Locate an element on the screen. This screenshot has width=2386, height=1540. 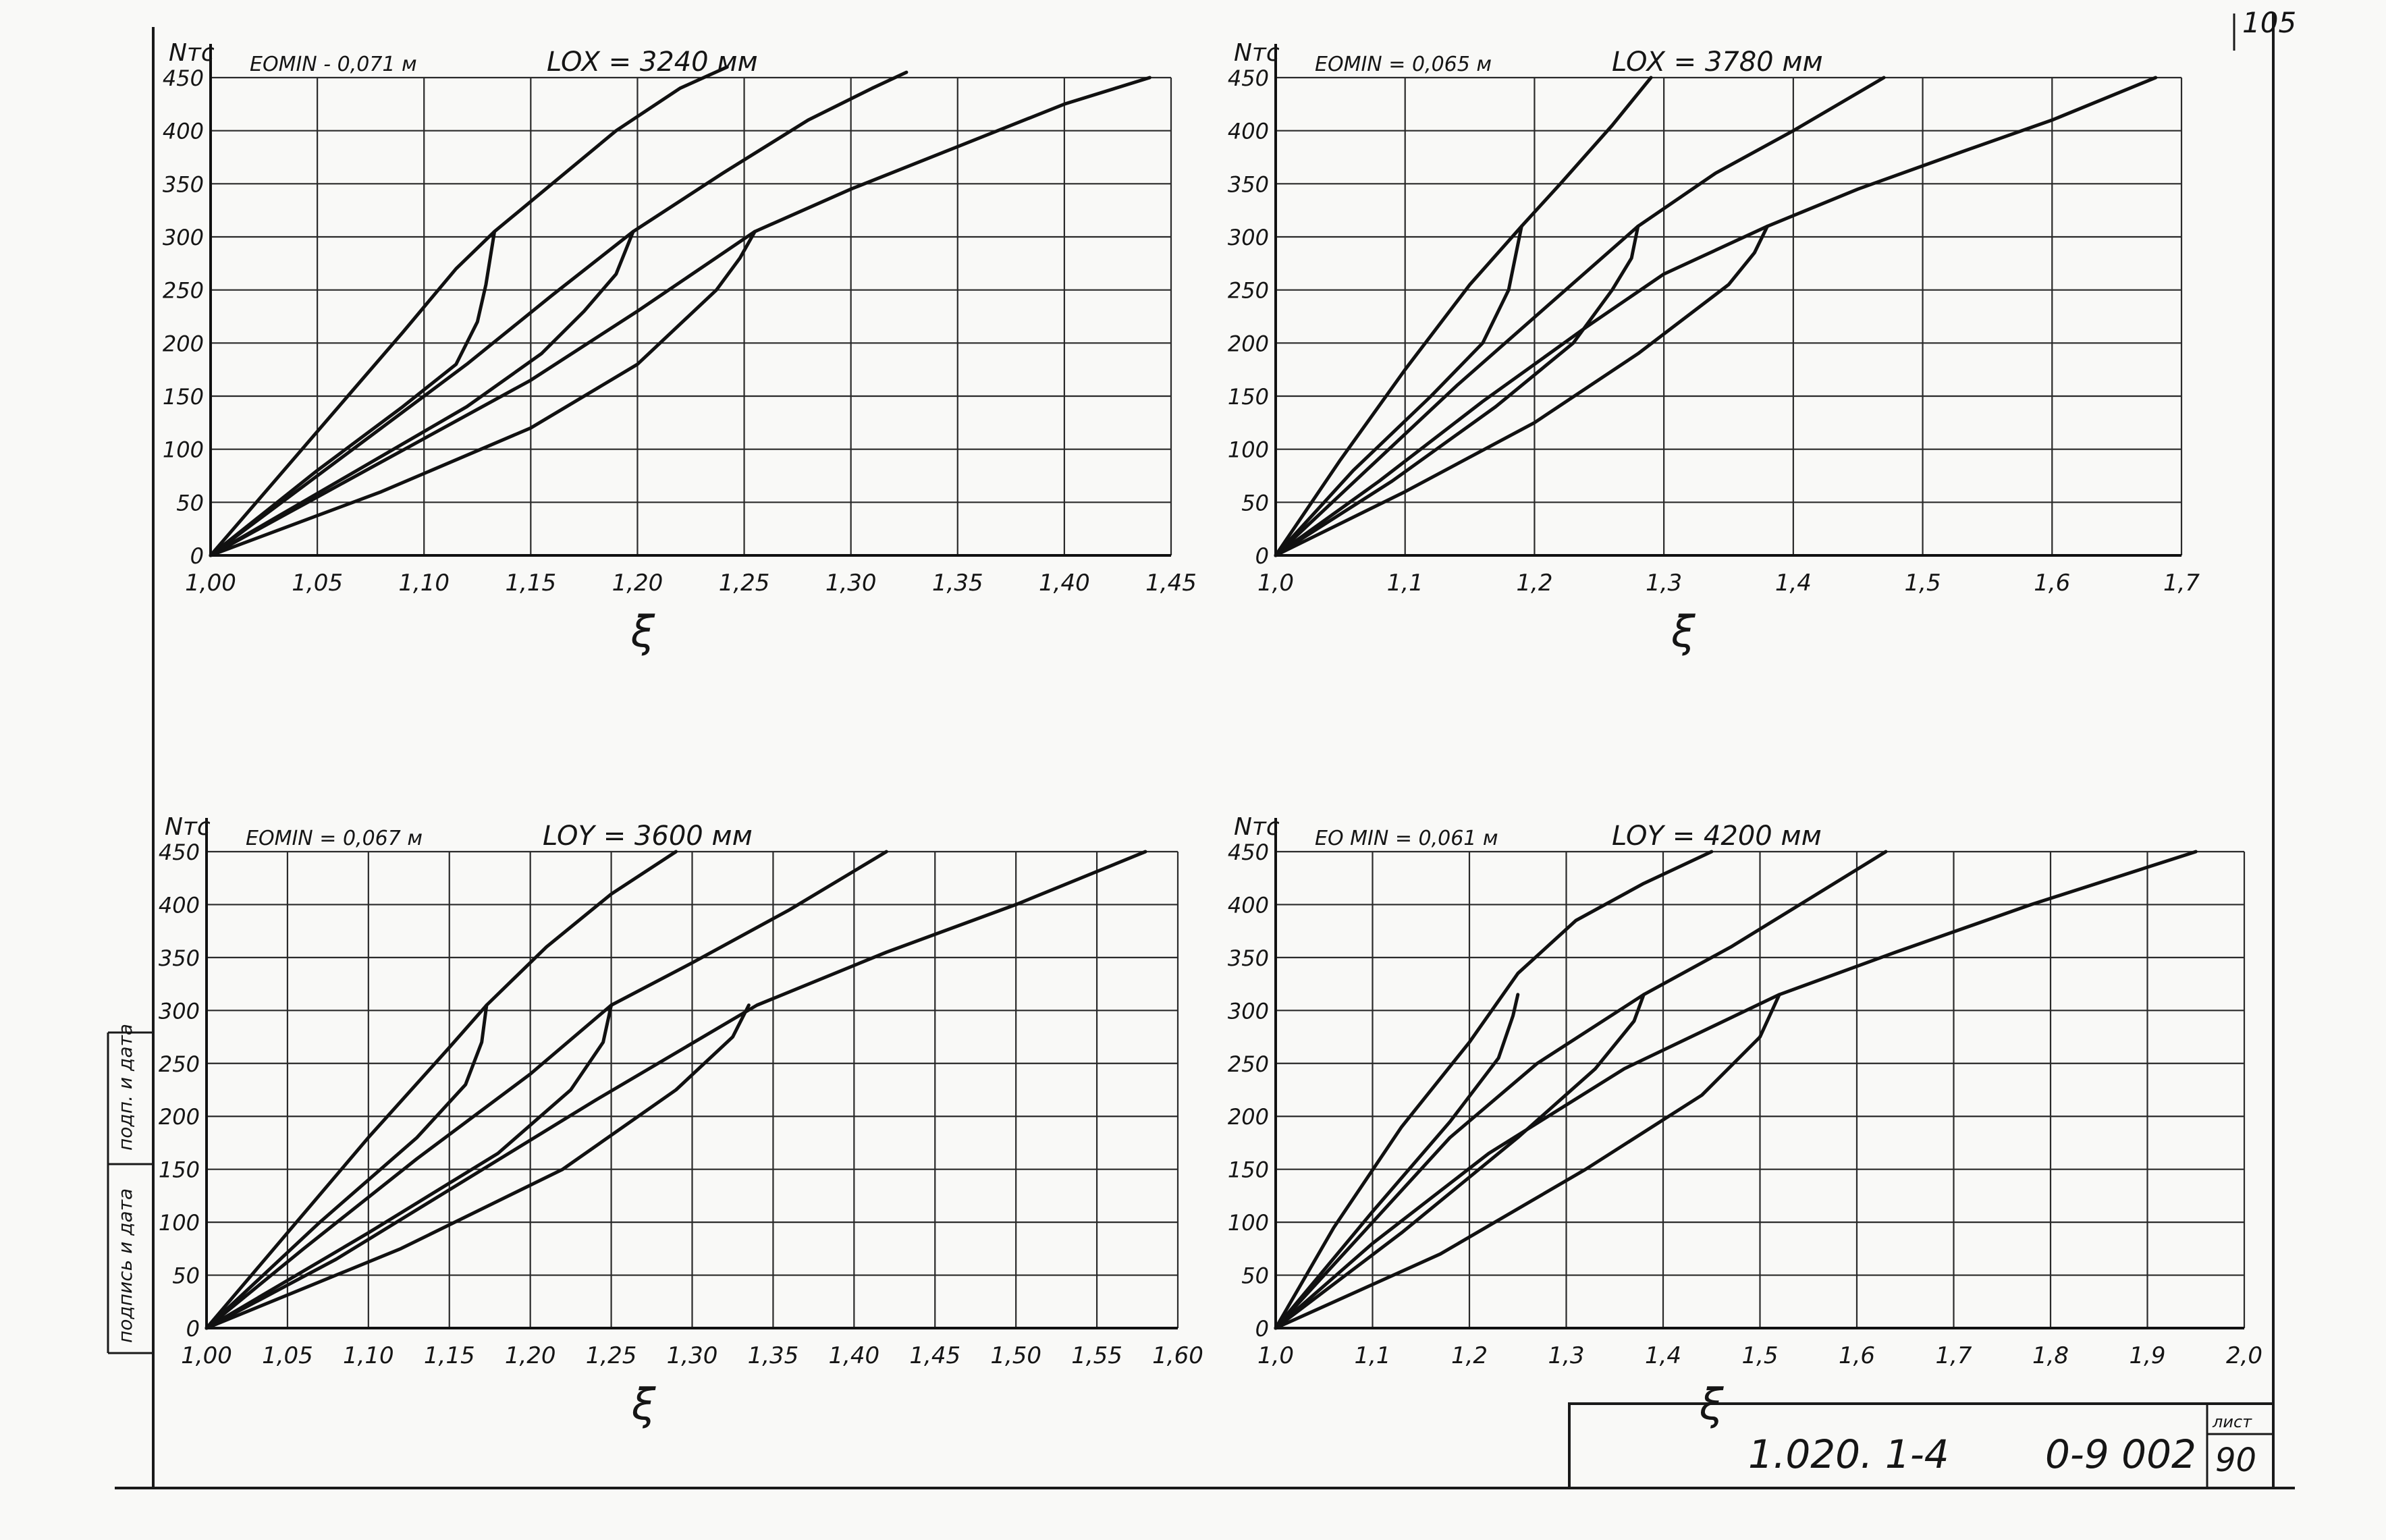
y-tick-label: 250 is located at coordinates (183, 291).